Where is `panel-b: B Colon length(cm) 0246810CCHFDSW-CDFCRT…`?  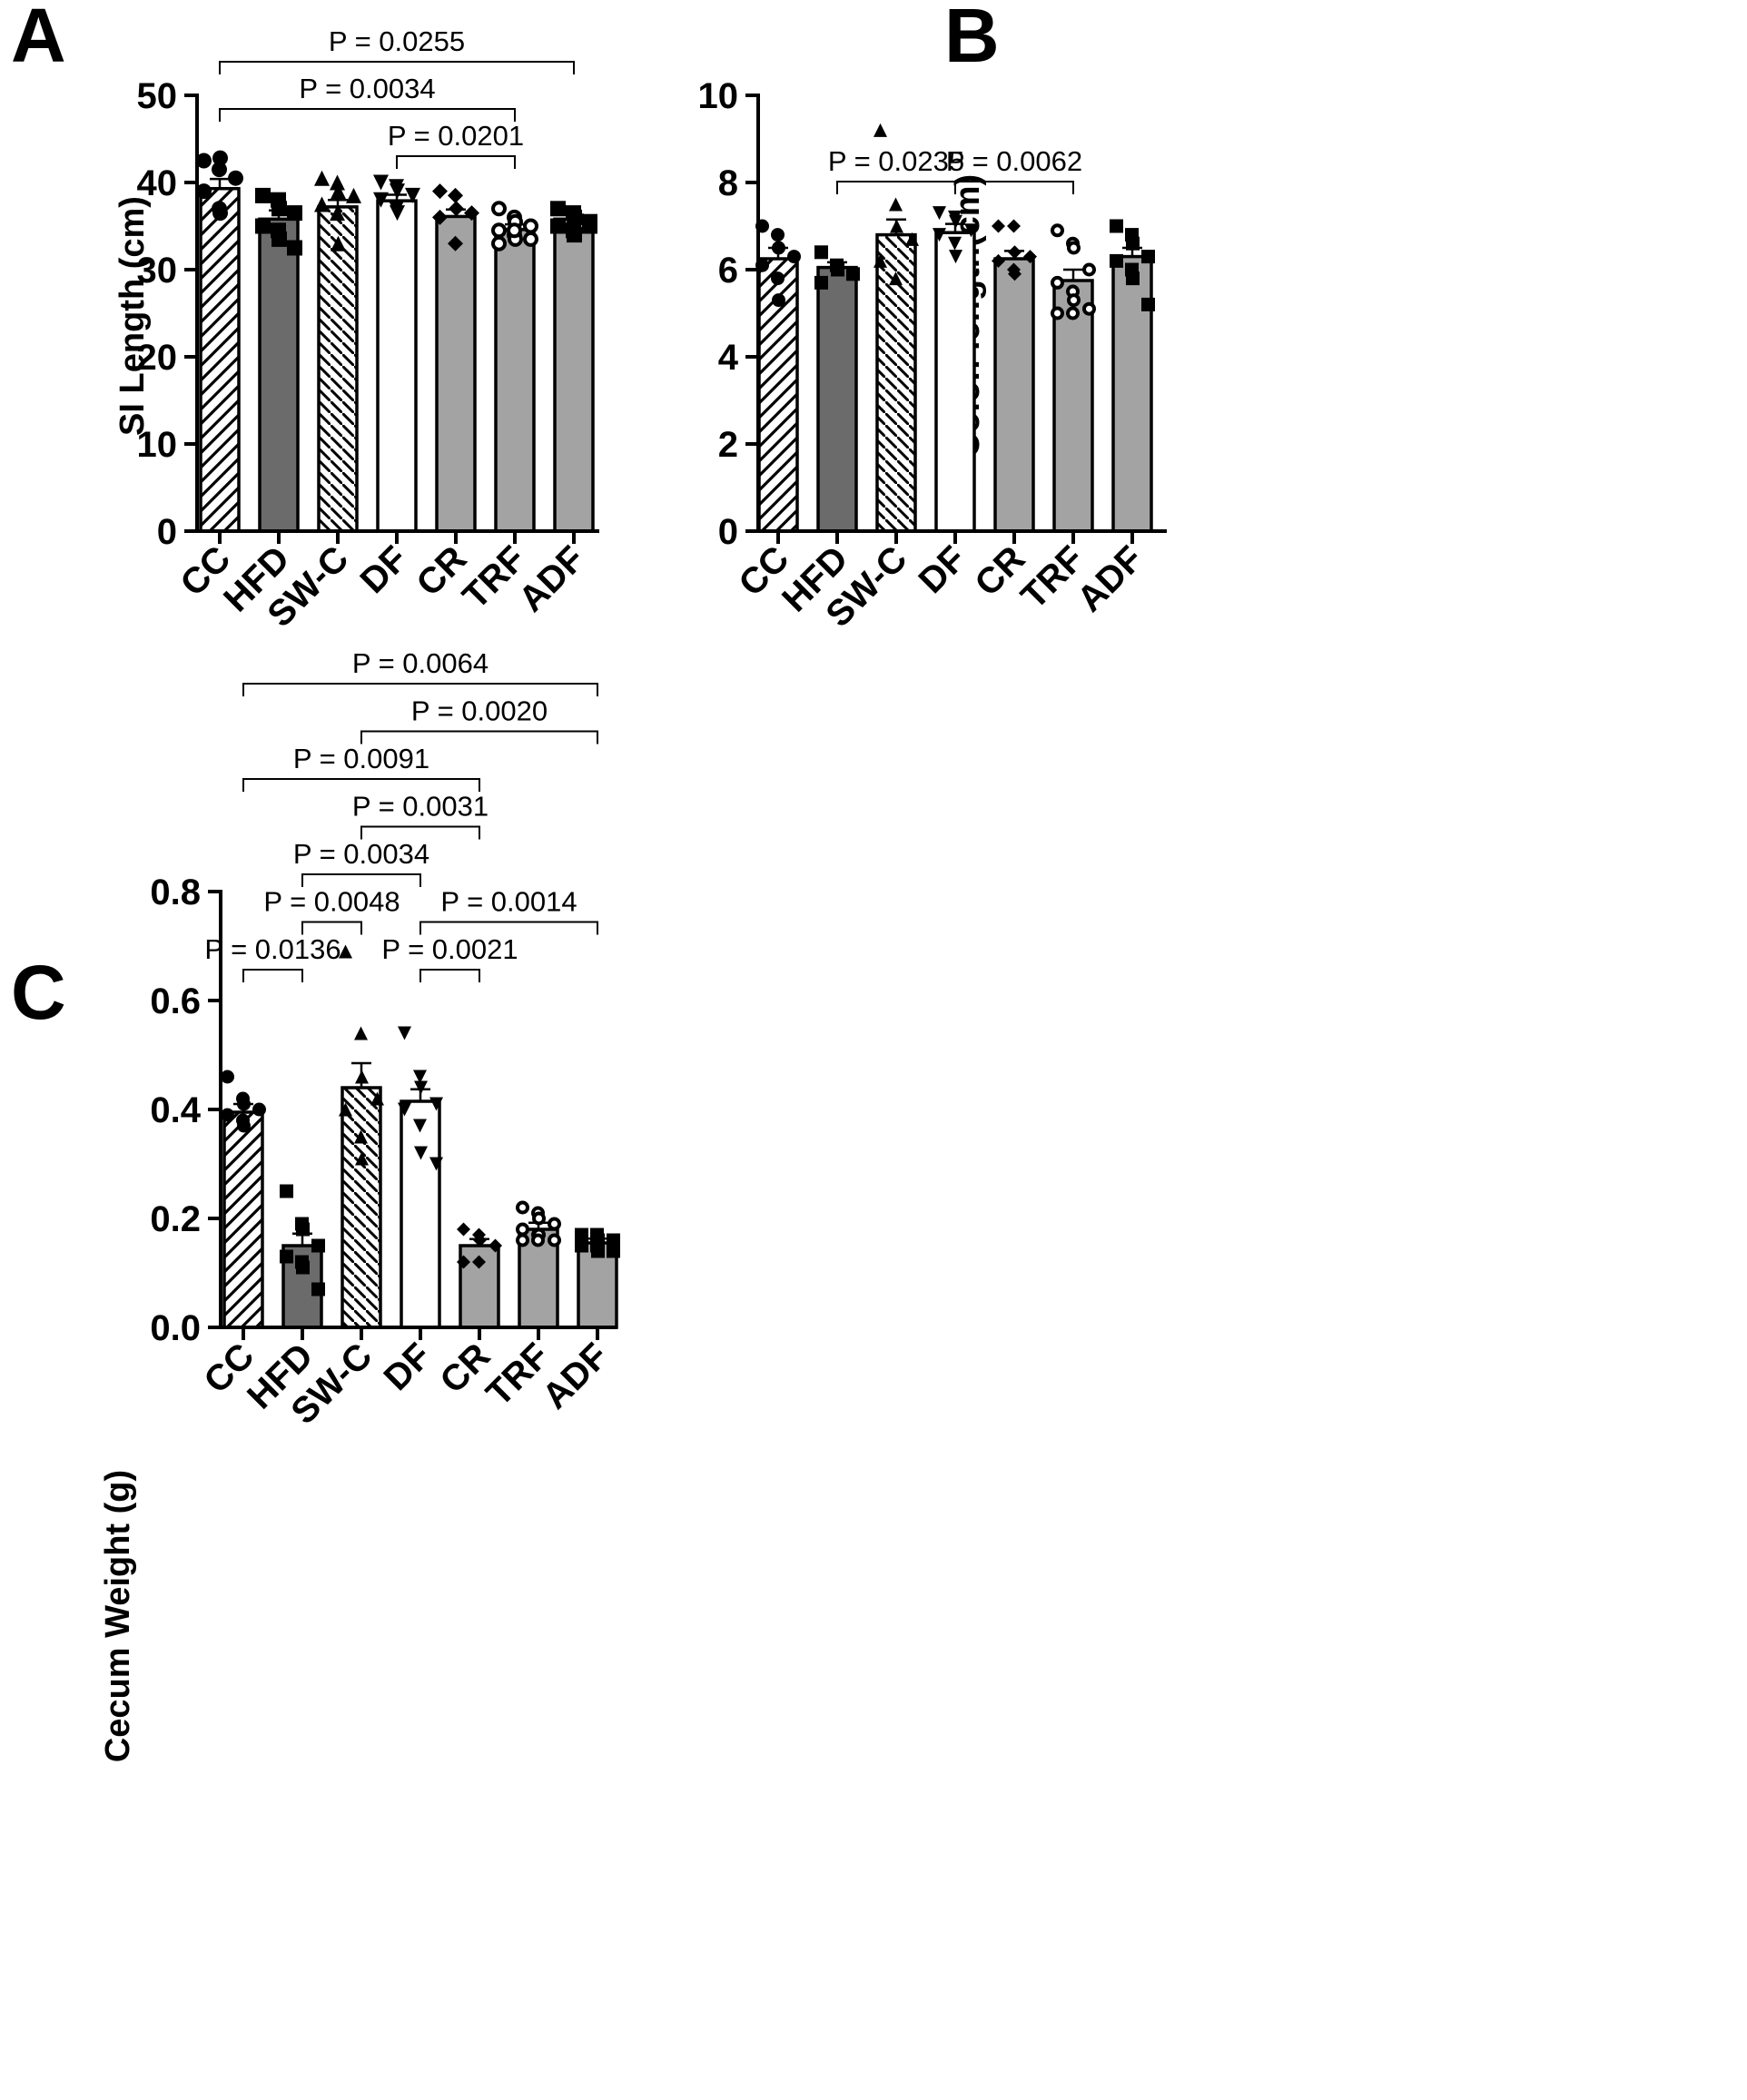 panel-b: B Colon length(cm) 0246810CCHFDSW-CDFCRT… is located at coordinates (933, 317).